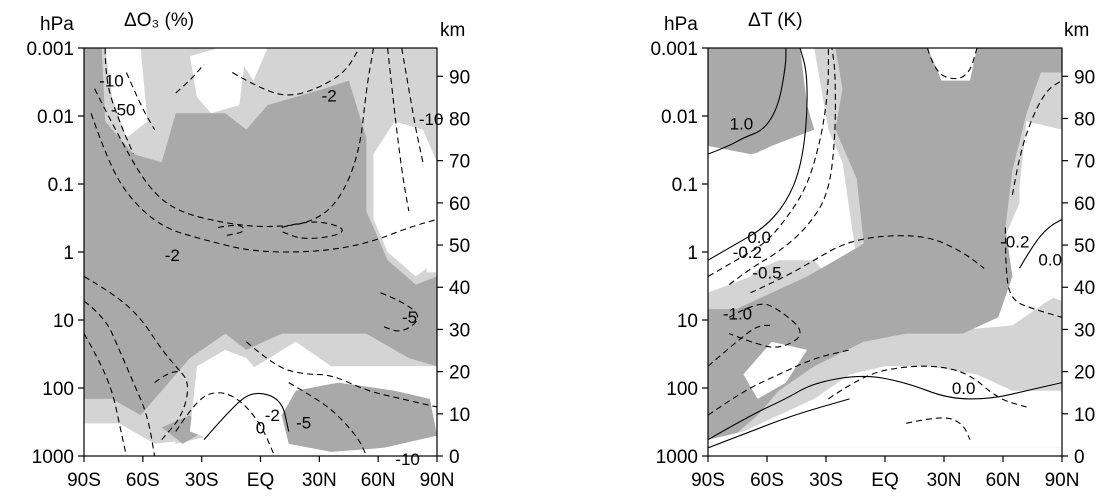 This screenshot has height=504, width=1114. What do you see at coordinates (159, 20) in the screenshot?
I see `ozone-chart-title: ΔO₃ (%)` at bounding box center [159, 20].